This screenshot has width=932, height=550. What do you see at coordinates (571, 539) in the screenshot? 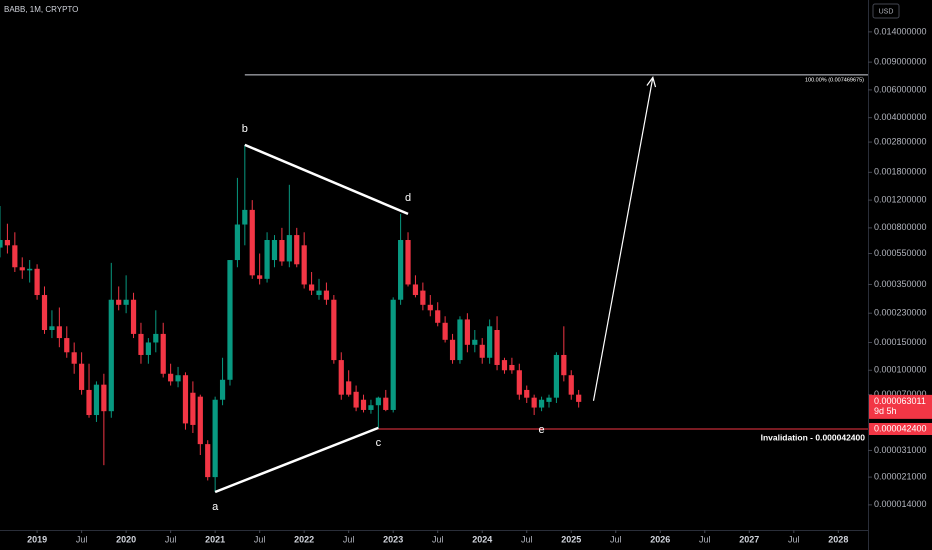
I see `x-tick-label: 2025` at bounding box center [571, 539].